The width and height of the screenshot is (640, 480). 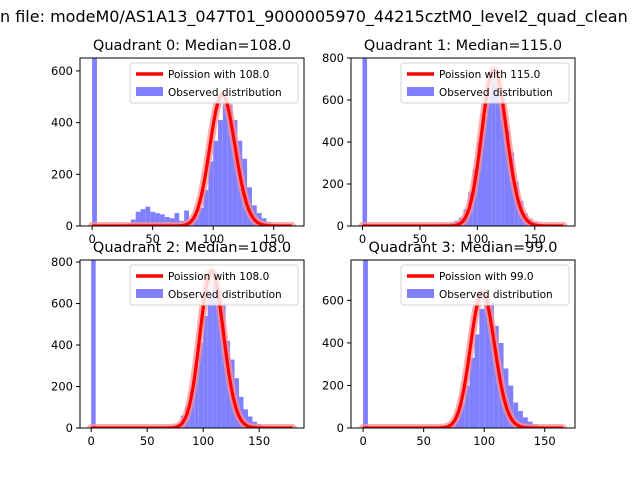 I want to click on poisson-curve, so click(x=192, y=159).